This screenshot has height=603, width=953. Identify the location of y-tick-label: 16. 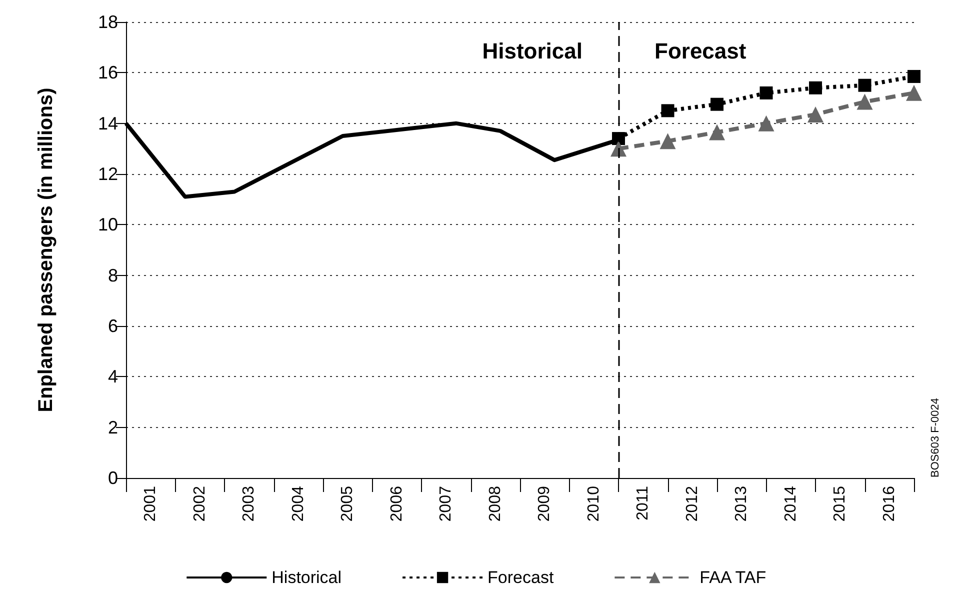
(108, 72).